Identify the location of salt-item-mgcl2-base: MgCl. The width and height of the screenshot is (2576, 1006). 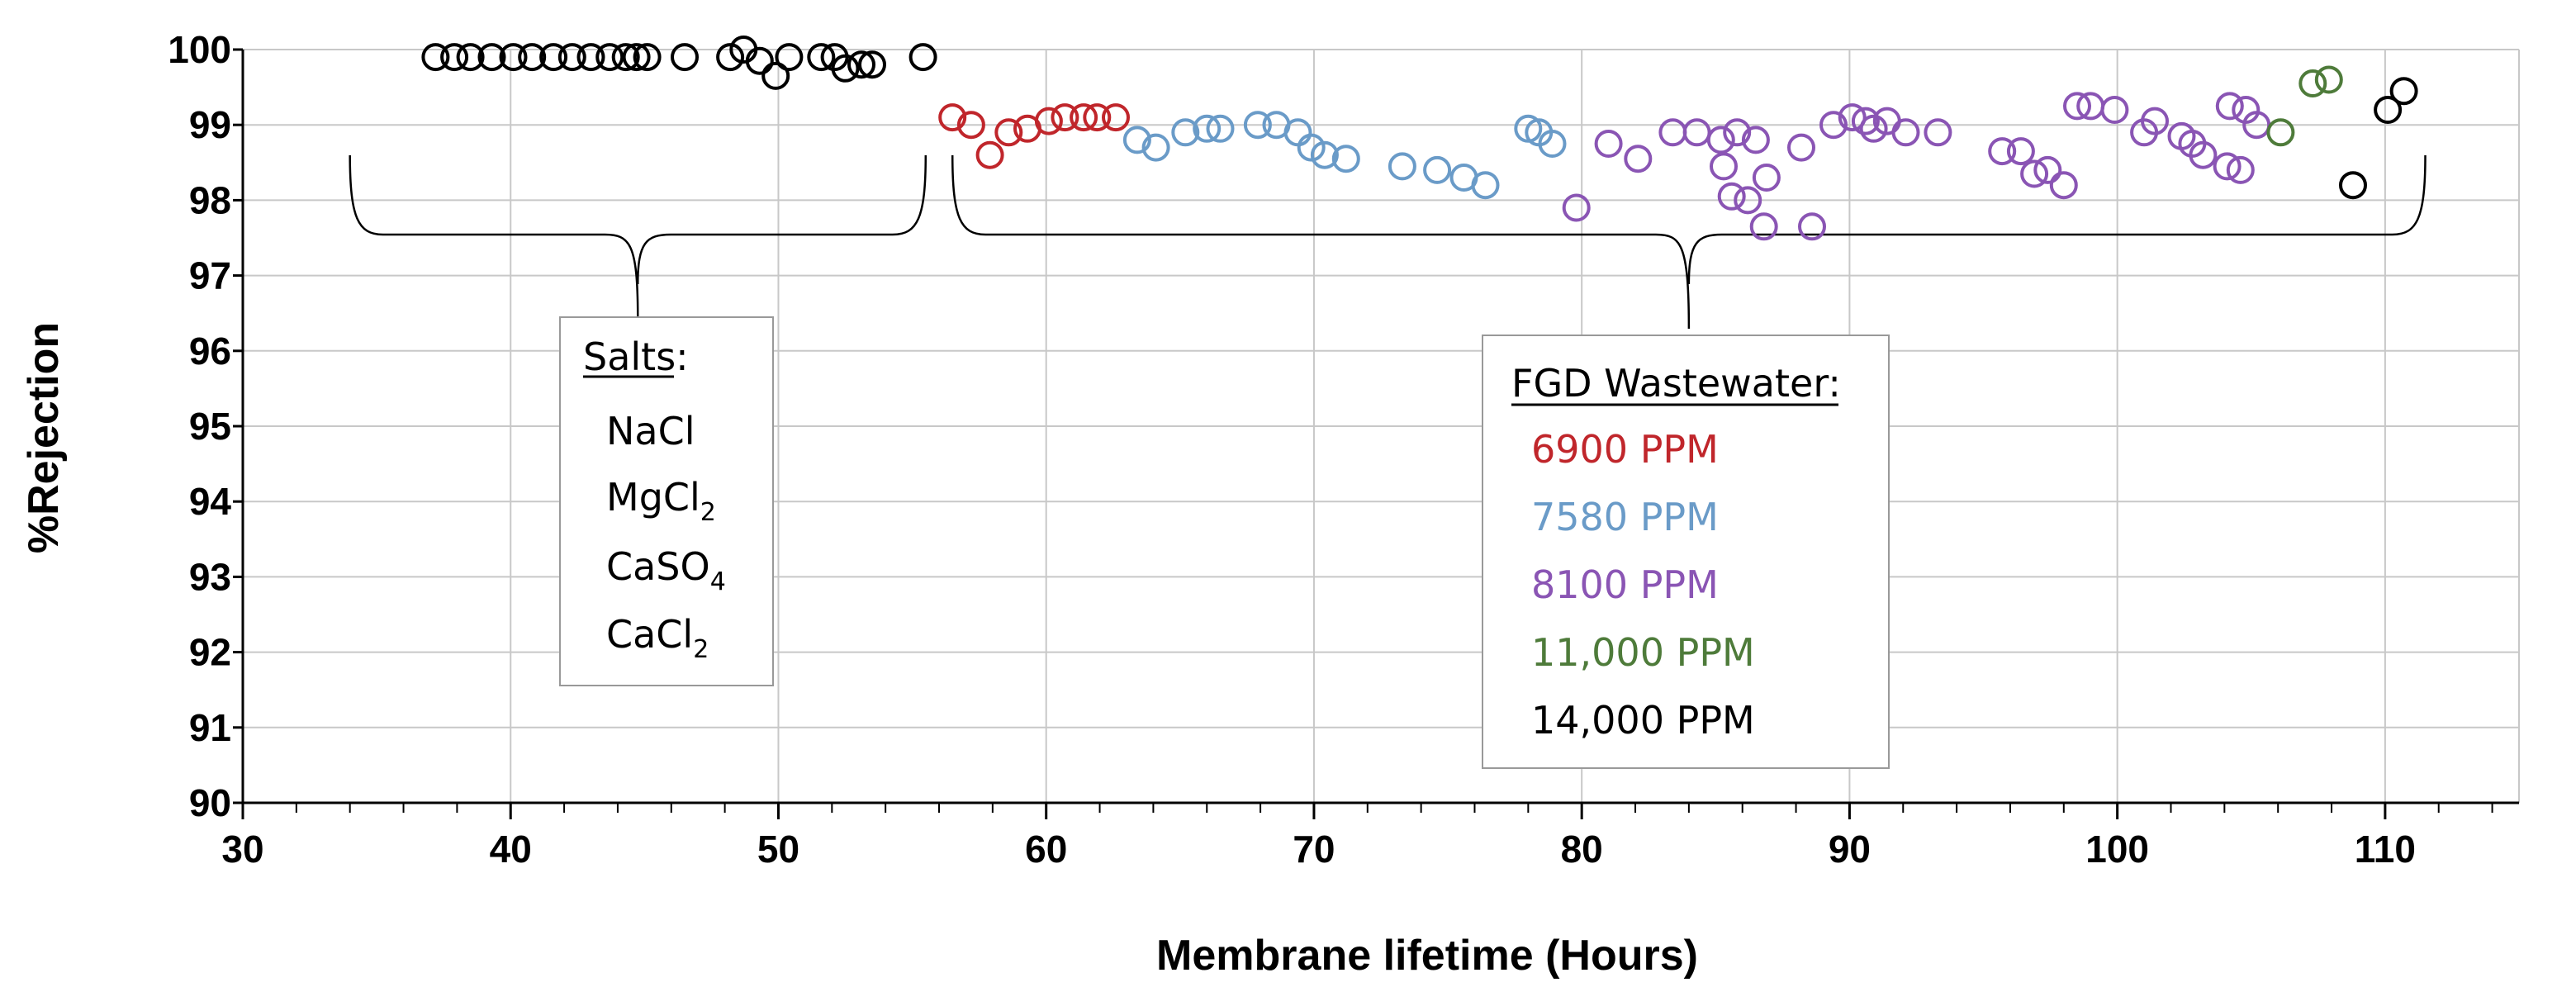
(653, 497).